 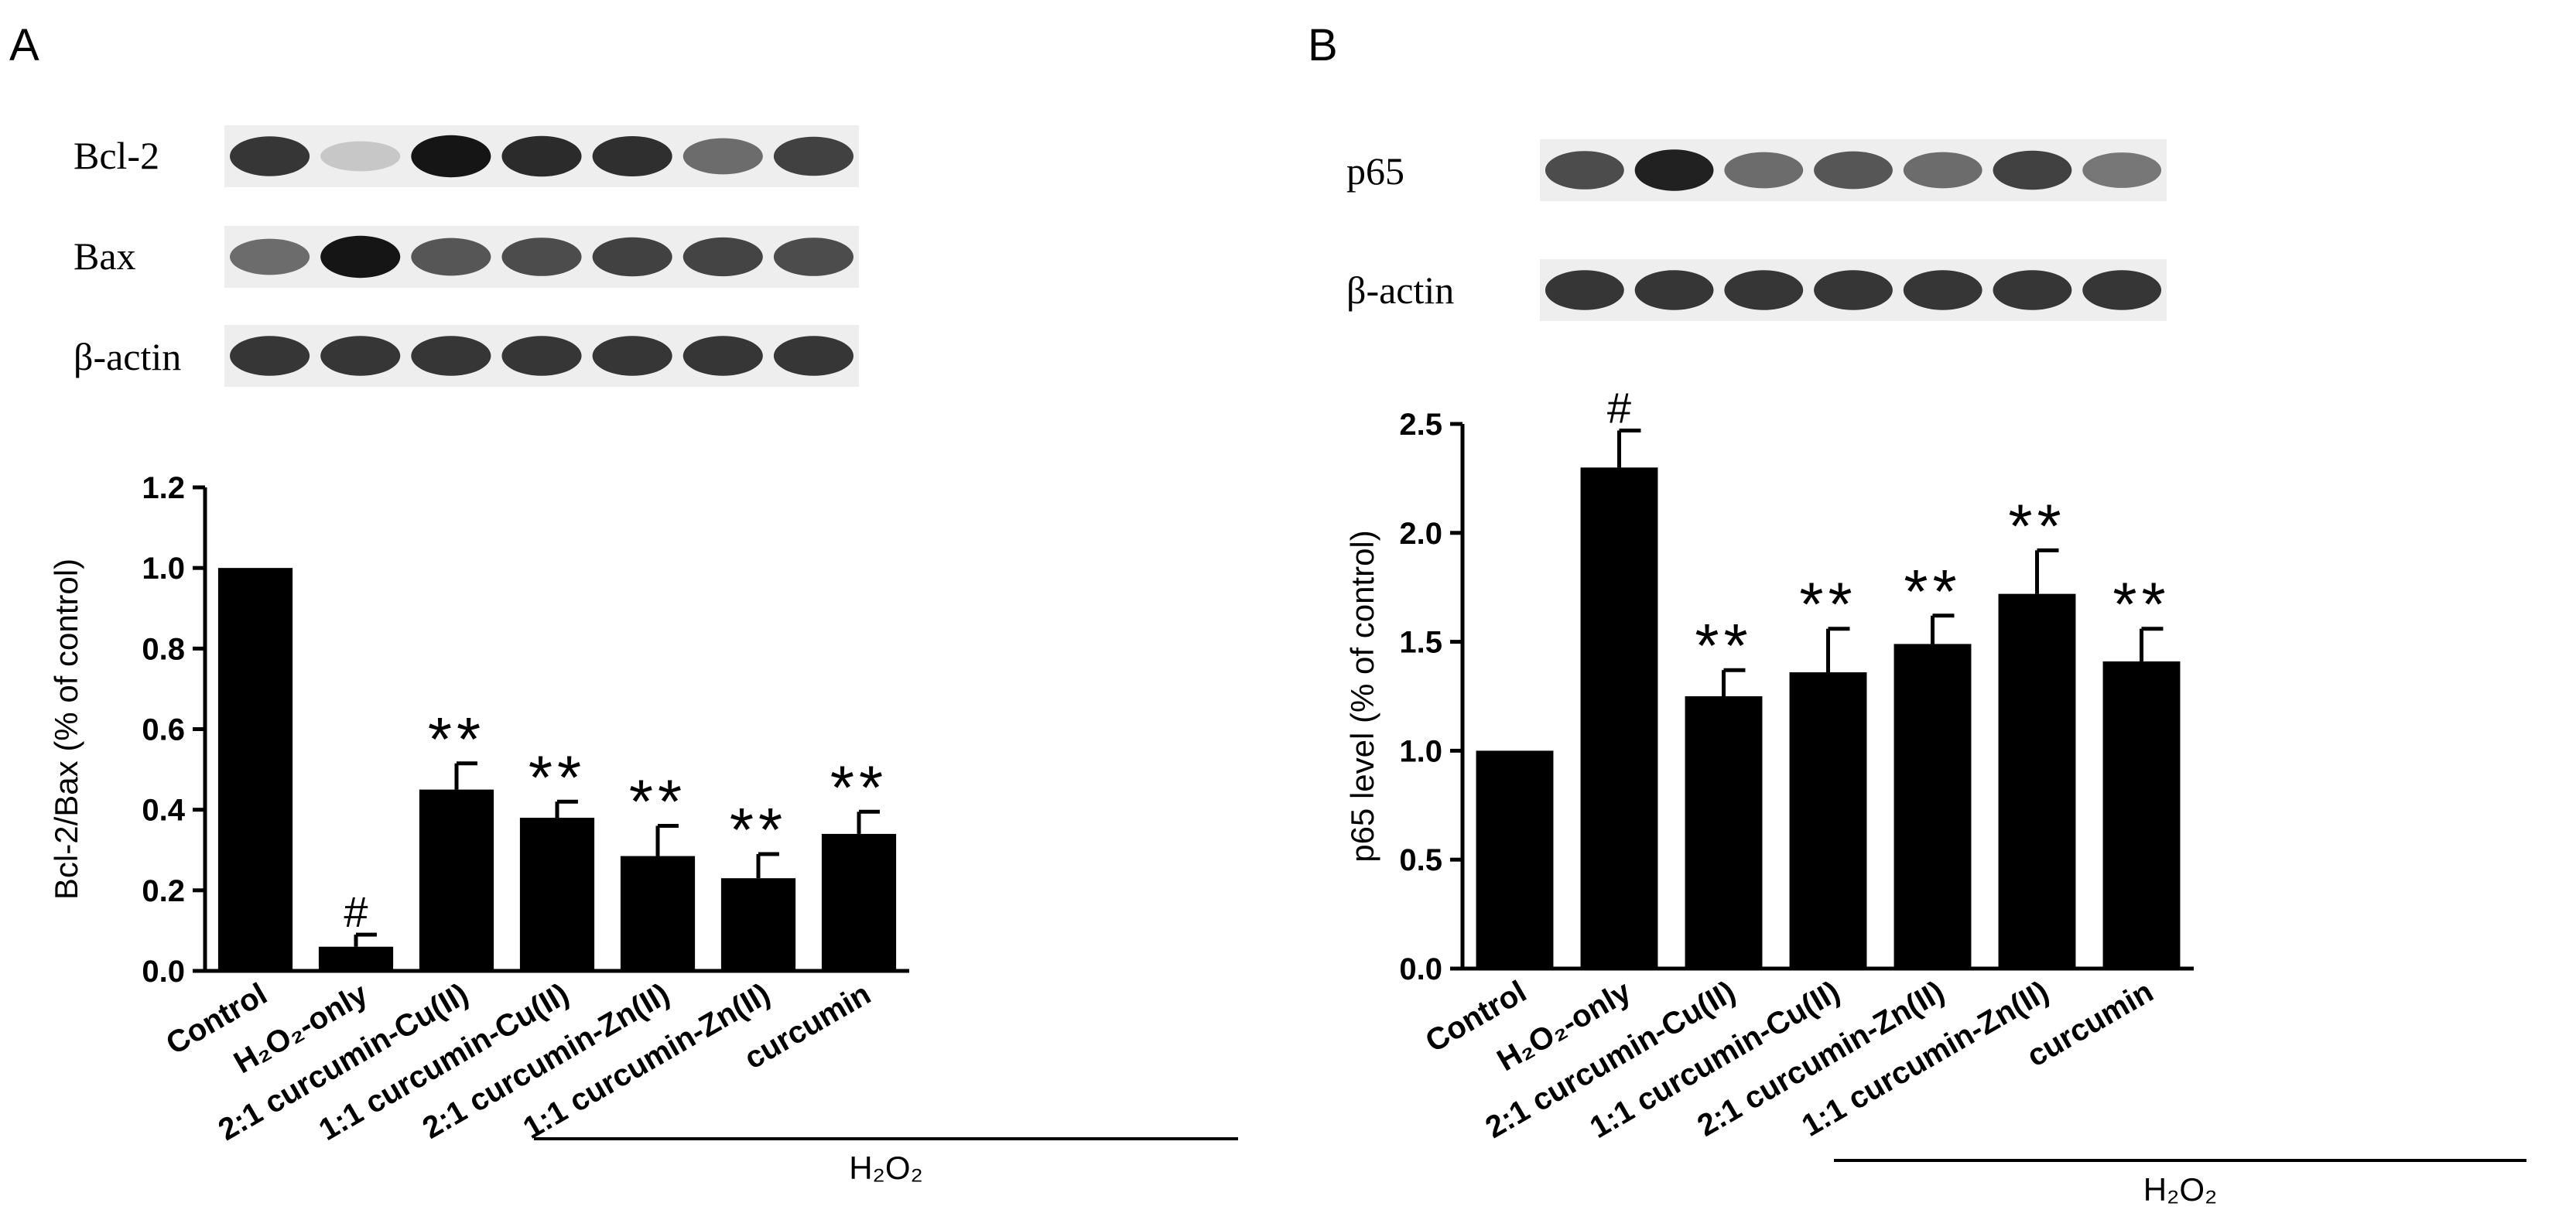 I want to click on y-tick-label: 2.0, so click(x=1421, y=534).